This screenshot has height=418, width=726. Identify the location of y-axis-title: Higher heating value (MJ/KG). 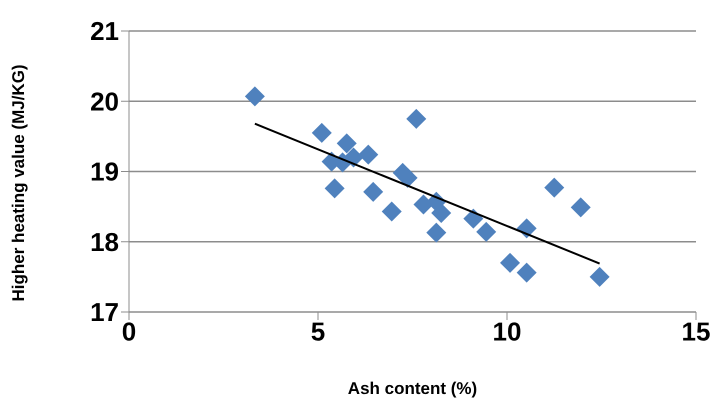
(18, 183).